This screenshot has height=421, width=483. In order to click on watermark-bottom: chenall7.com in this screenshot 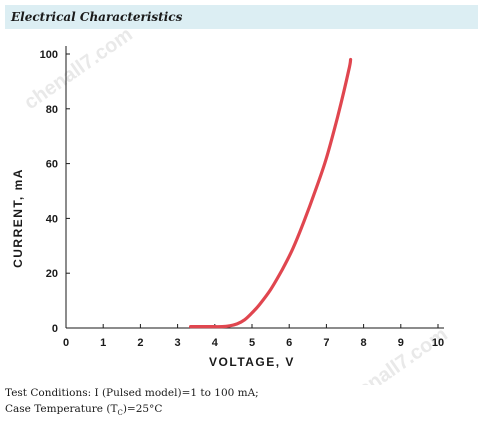, I will do `click(393, 354)`.